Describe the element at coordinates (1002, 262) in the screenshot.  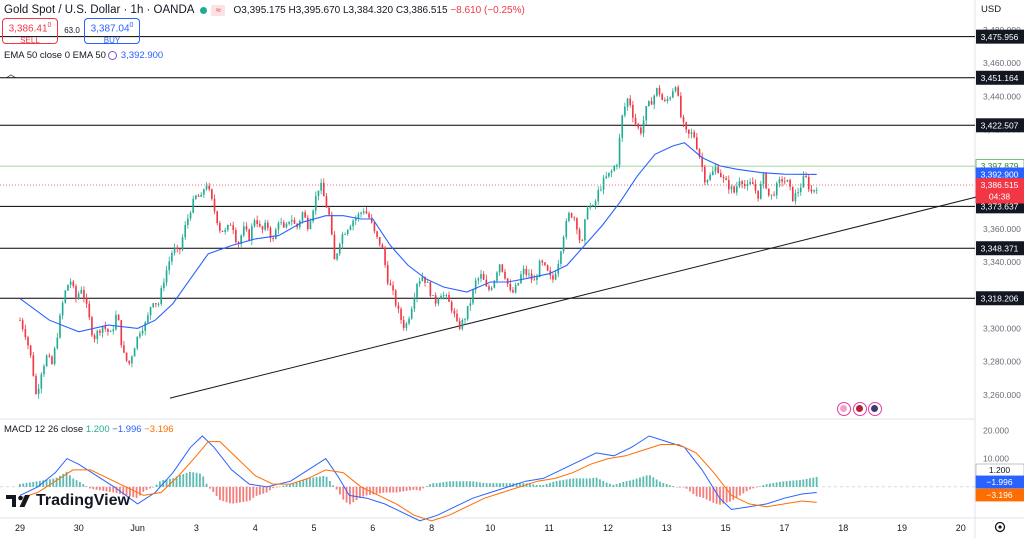
I see `price-tick-label: 3,340.000` at that location.